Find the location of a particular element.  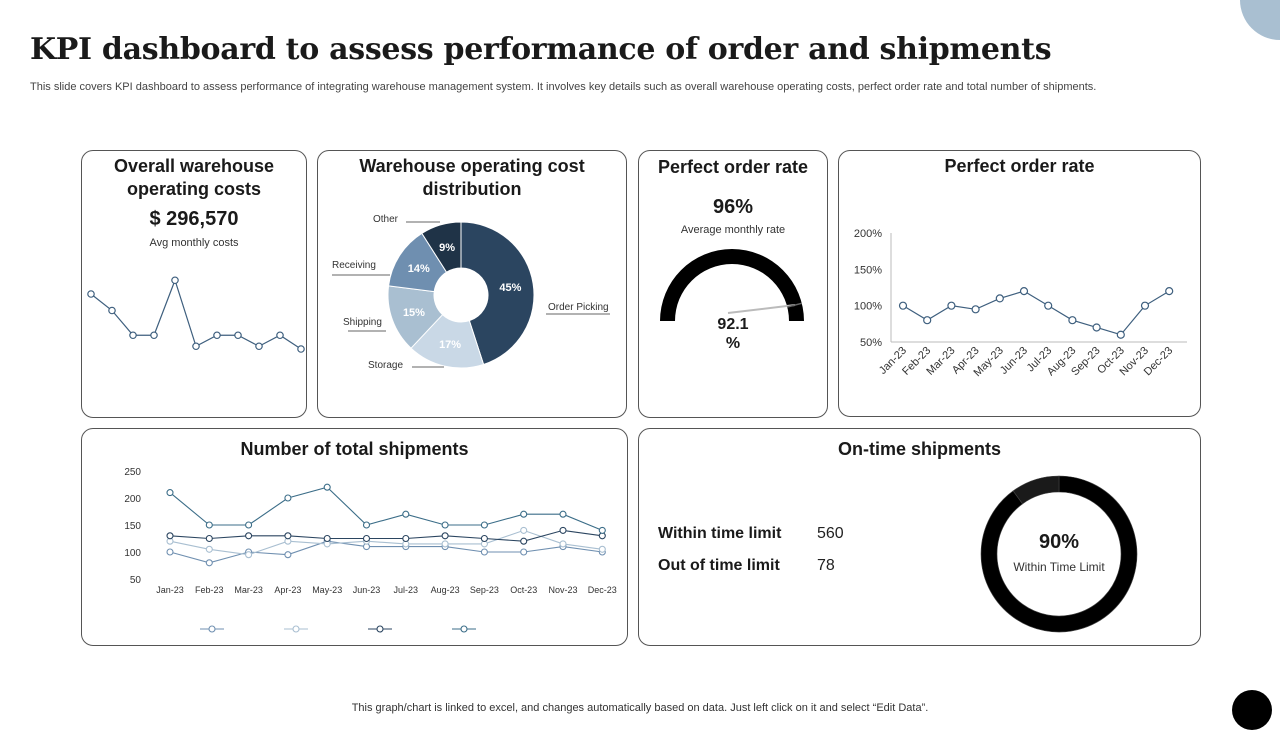

rate-panel-title: Perfect order rate is located at coordinates (1019, 166).